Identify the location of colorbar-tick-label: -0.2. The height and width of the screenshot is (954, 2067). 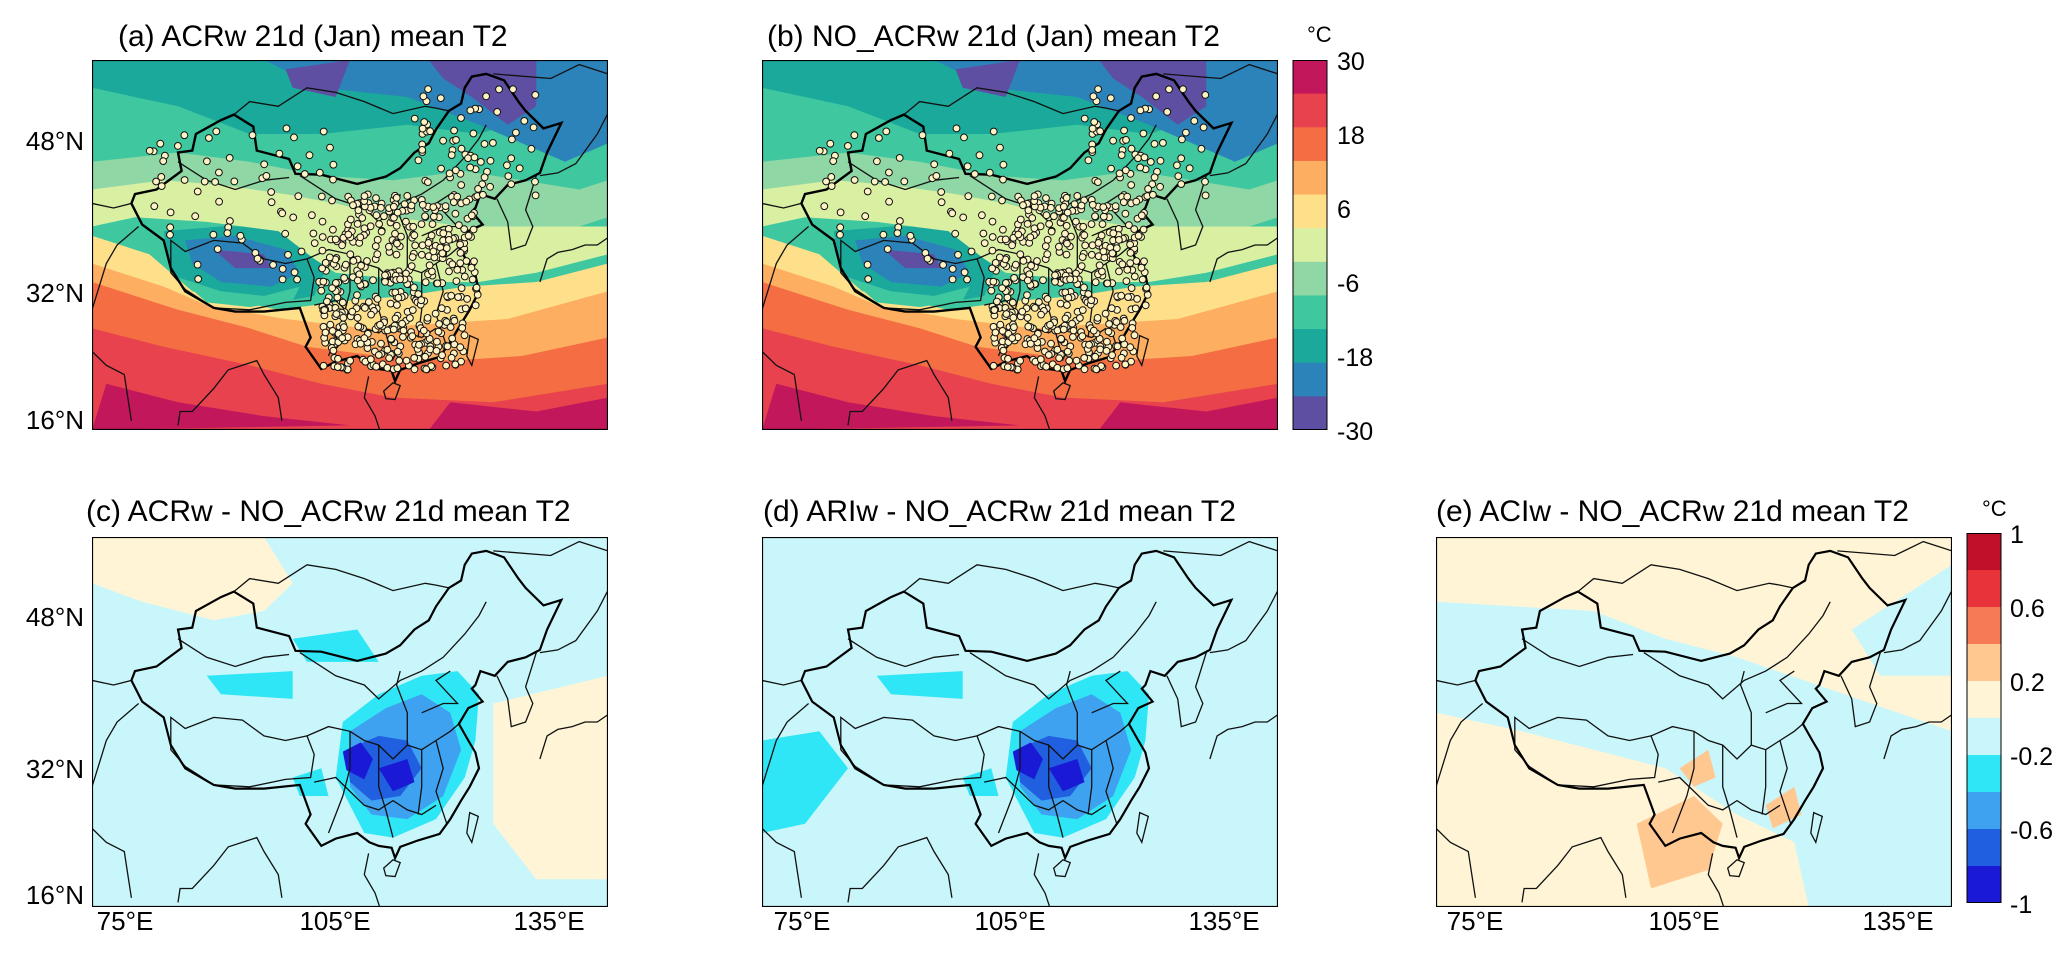
(2032, 757).